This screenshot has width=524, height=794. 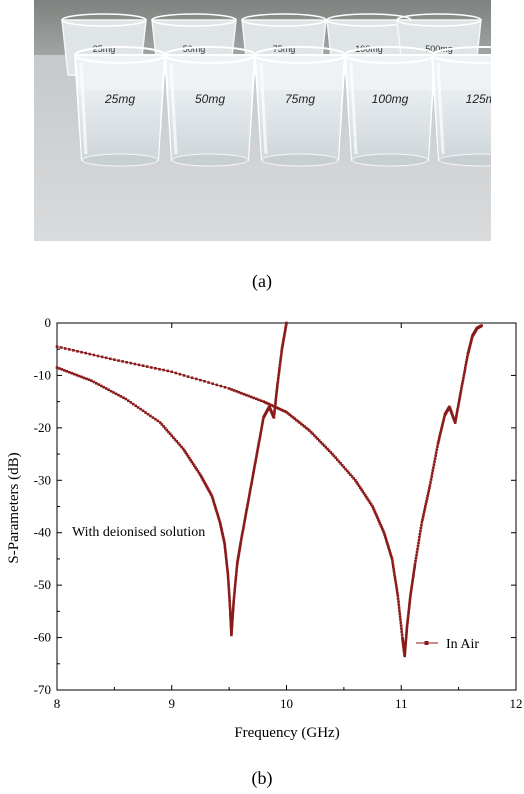 I want to click on x-tick-label: 11, so click(x=401, y=703).